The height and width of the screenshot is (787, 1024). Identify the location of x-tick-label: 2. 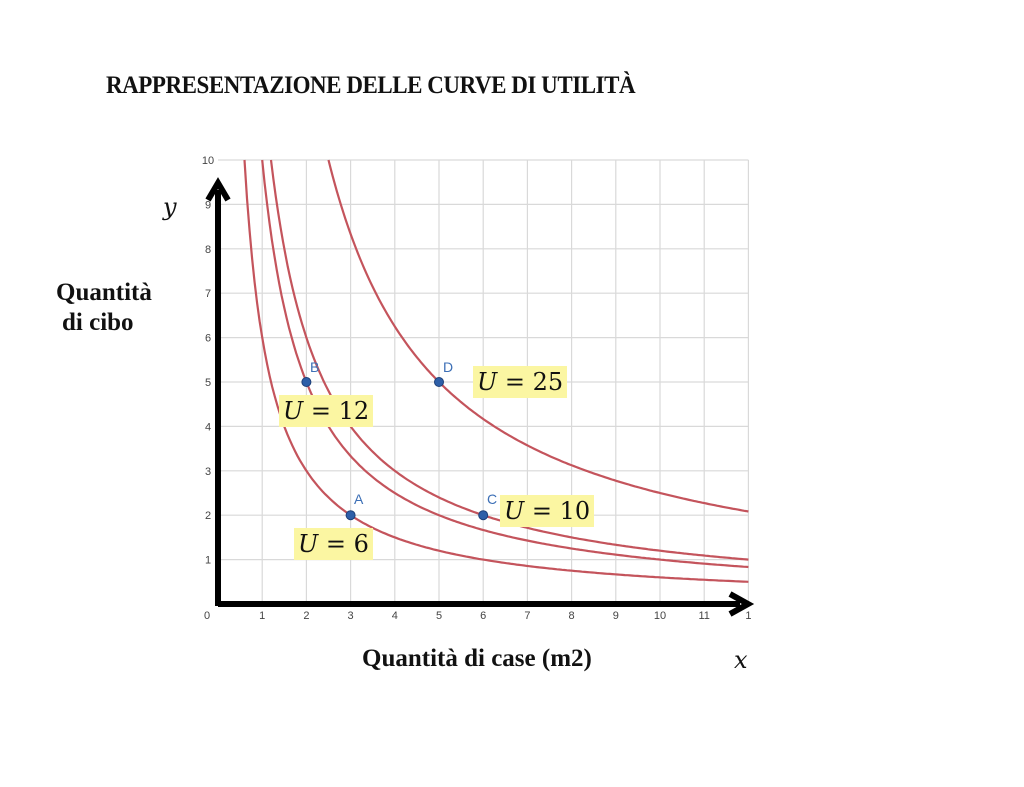
(306, 616).